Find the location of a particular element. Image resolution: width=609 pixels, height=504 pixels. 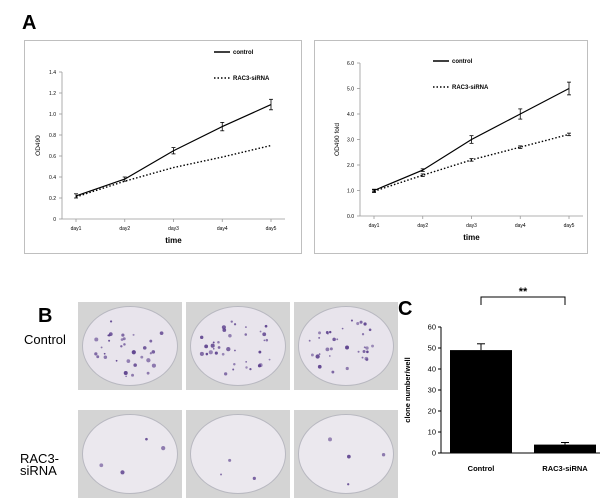

chart-a2-legend-label: RAC3-siRNA is located at coordinates (470, 88).